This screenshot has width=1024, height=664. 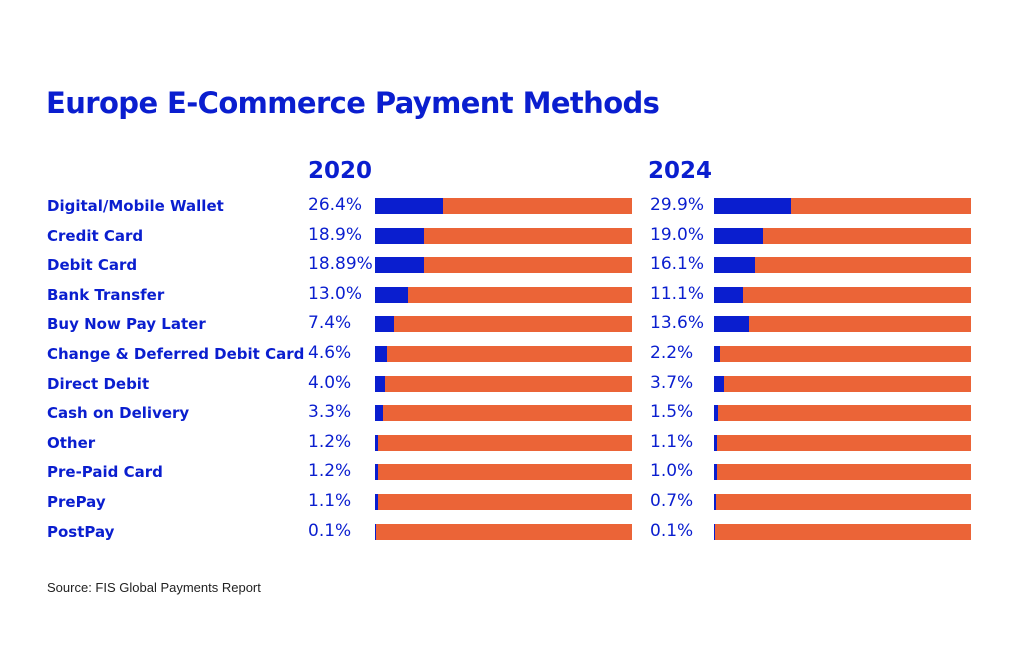 What do you see at coordinates (330, 382) in the screenshot?
I see `value-label: 4.0%` at bounding box center [330, 382].